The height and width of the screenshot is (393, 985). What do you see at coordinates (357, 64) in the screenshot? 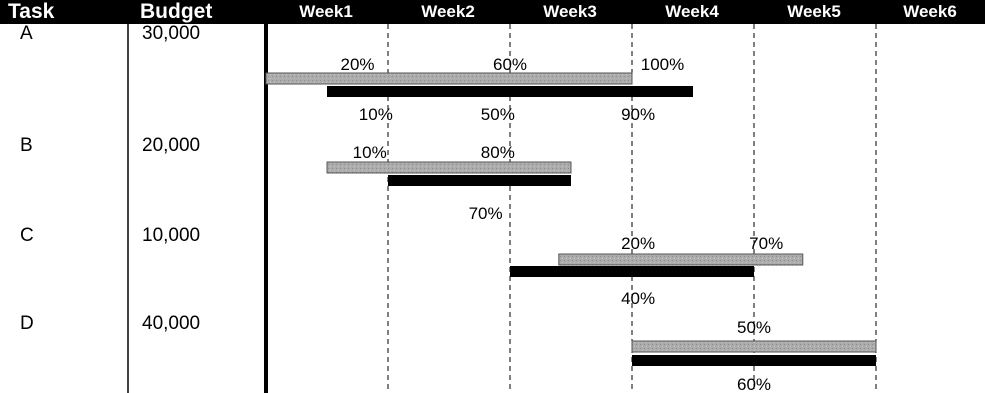
I see `planned-percent-label-a-1: 20%` at bounding box center [357, 64].